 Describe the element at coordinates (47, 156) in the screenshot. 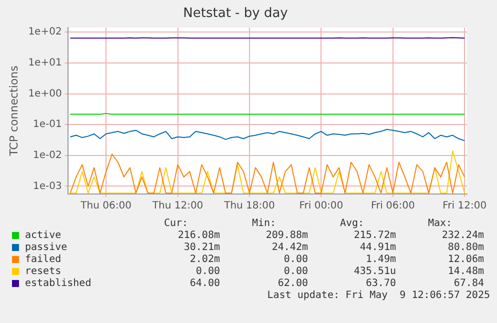

I see `y-tick-label: 1e-02` at that location.